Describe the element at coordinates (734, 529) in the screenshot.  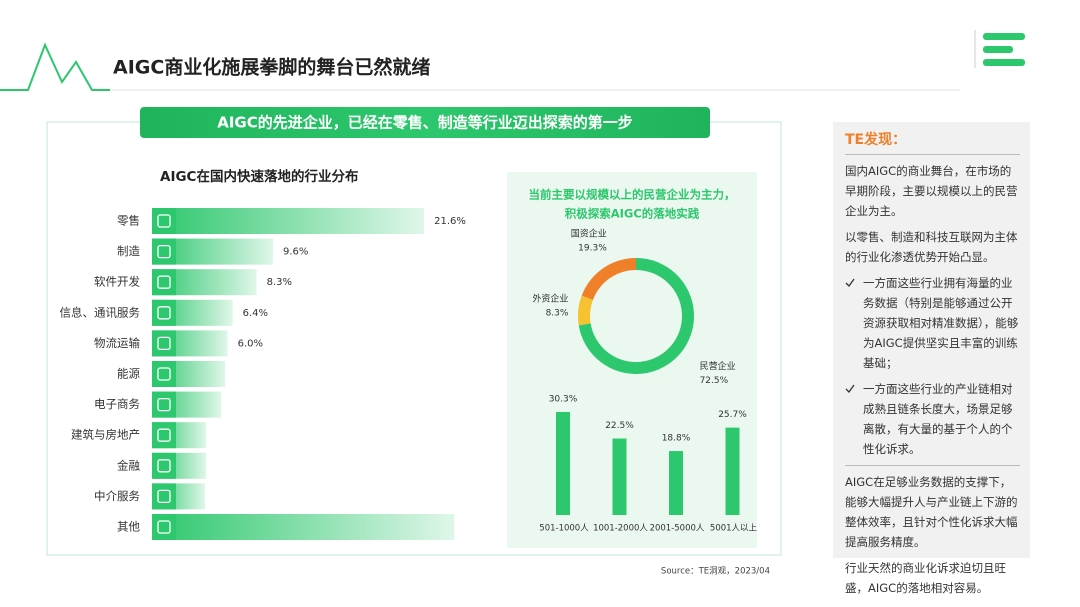
I see `category-label: 5001人以上` at that location.